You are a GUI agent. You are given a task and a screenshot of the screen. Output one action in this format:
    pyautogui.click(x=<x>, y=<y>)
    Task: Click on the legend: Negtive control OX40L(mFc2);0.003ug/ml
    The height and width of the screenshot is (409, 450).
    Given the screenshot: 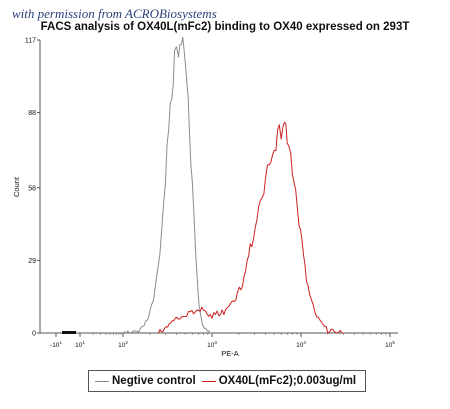 What is the action you would take?
    pyautogui.click(x=227, y=381)
    